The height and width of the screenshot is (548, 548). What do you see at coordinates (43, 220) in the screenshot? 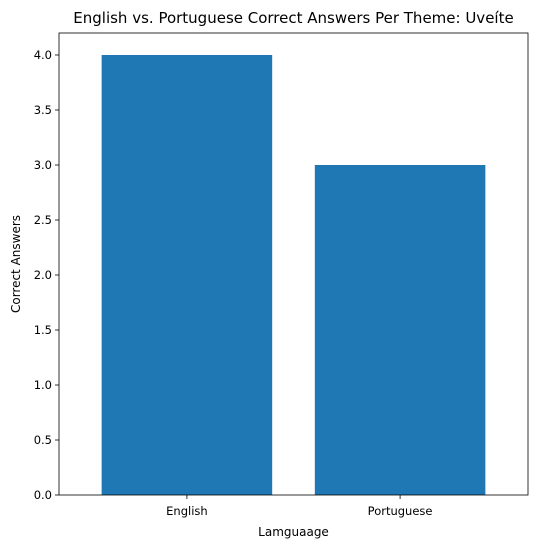
I see `y-tick-label: 2.5` at bounding box center [43, 220].